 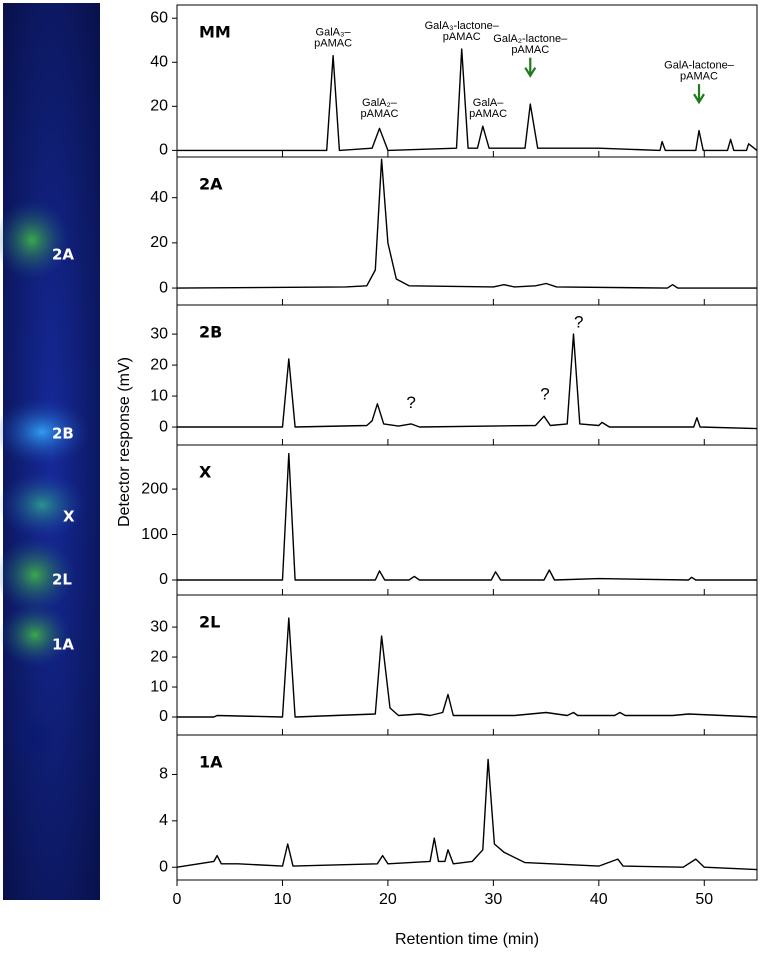 I want to click on panel: 0 4 8 0 10 20 30 40 50 1A, so click(x=458, y=821).